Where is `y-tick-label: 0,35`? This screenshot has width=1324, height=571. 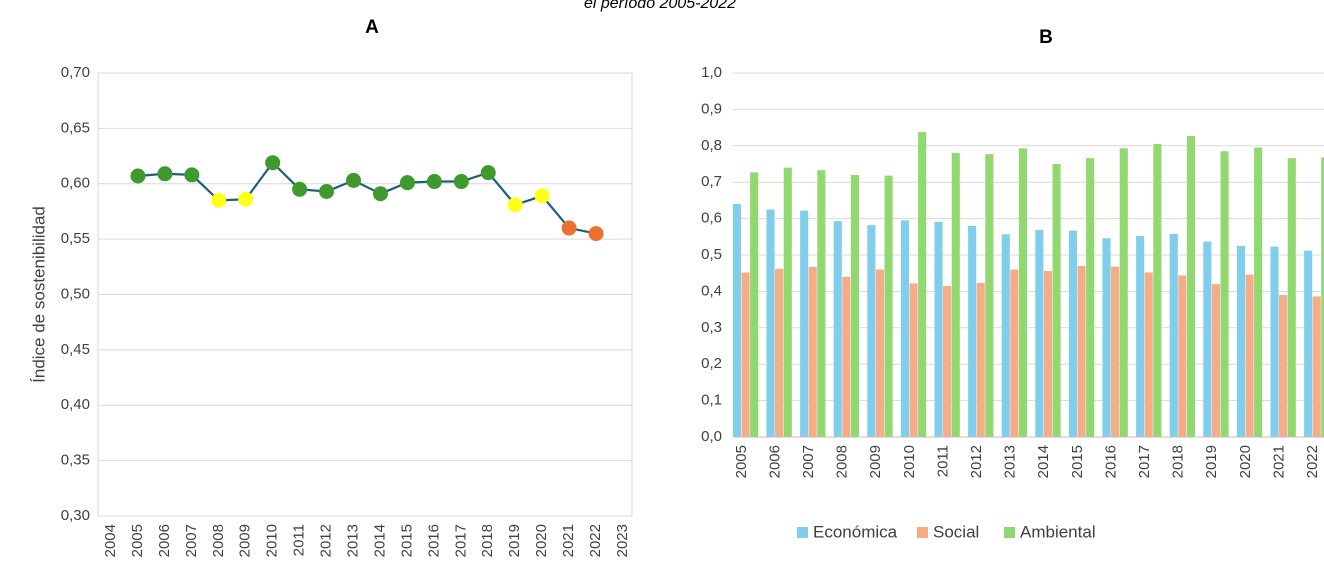
y-tick-label: 0,35 is located at coordinates (75, 460).